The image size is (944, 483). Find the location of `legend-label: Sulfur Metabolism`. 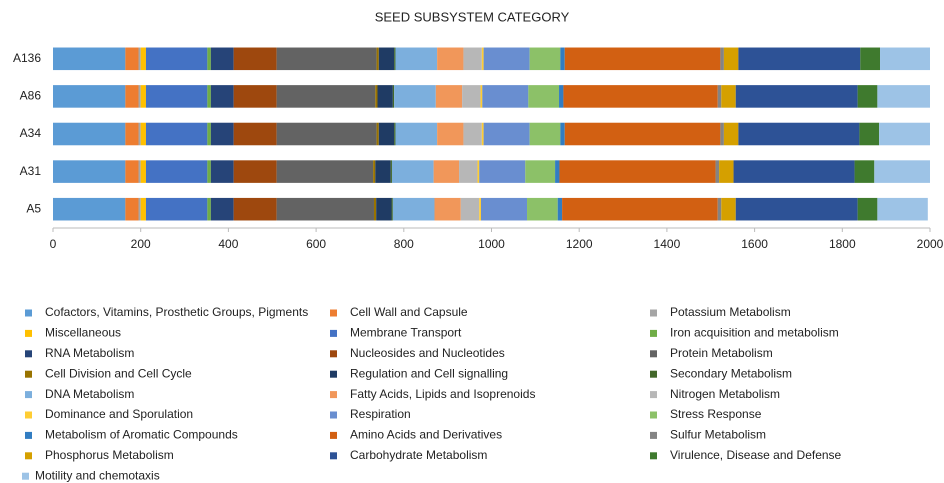

legend-label: Sulfur Metabolism is located at coordinates (718, 435).